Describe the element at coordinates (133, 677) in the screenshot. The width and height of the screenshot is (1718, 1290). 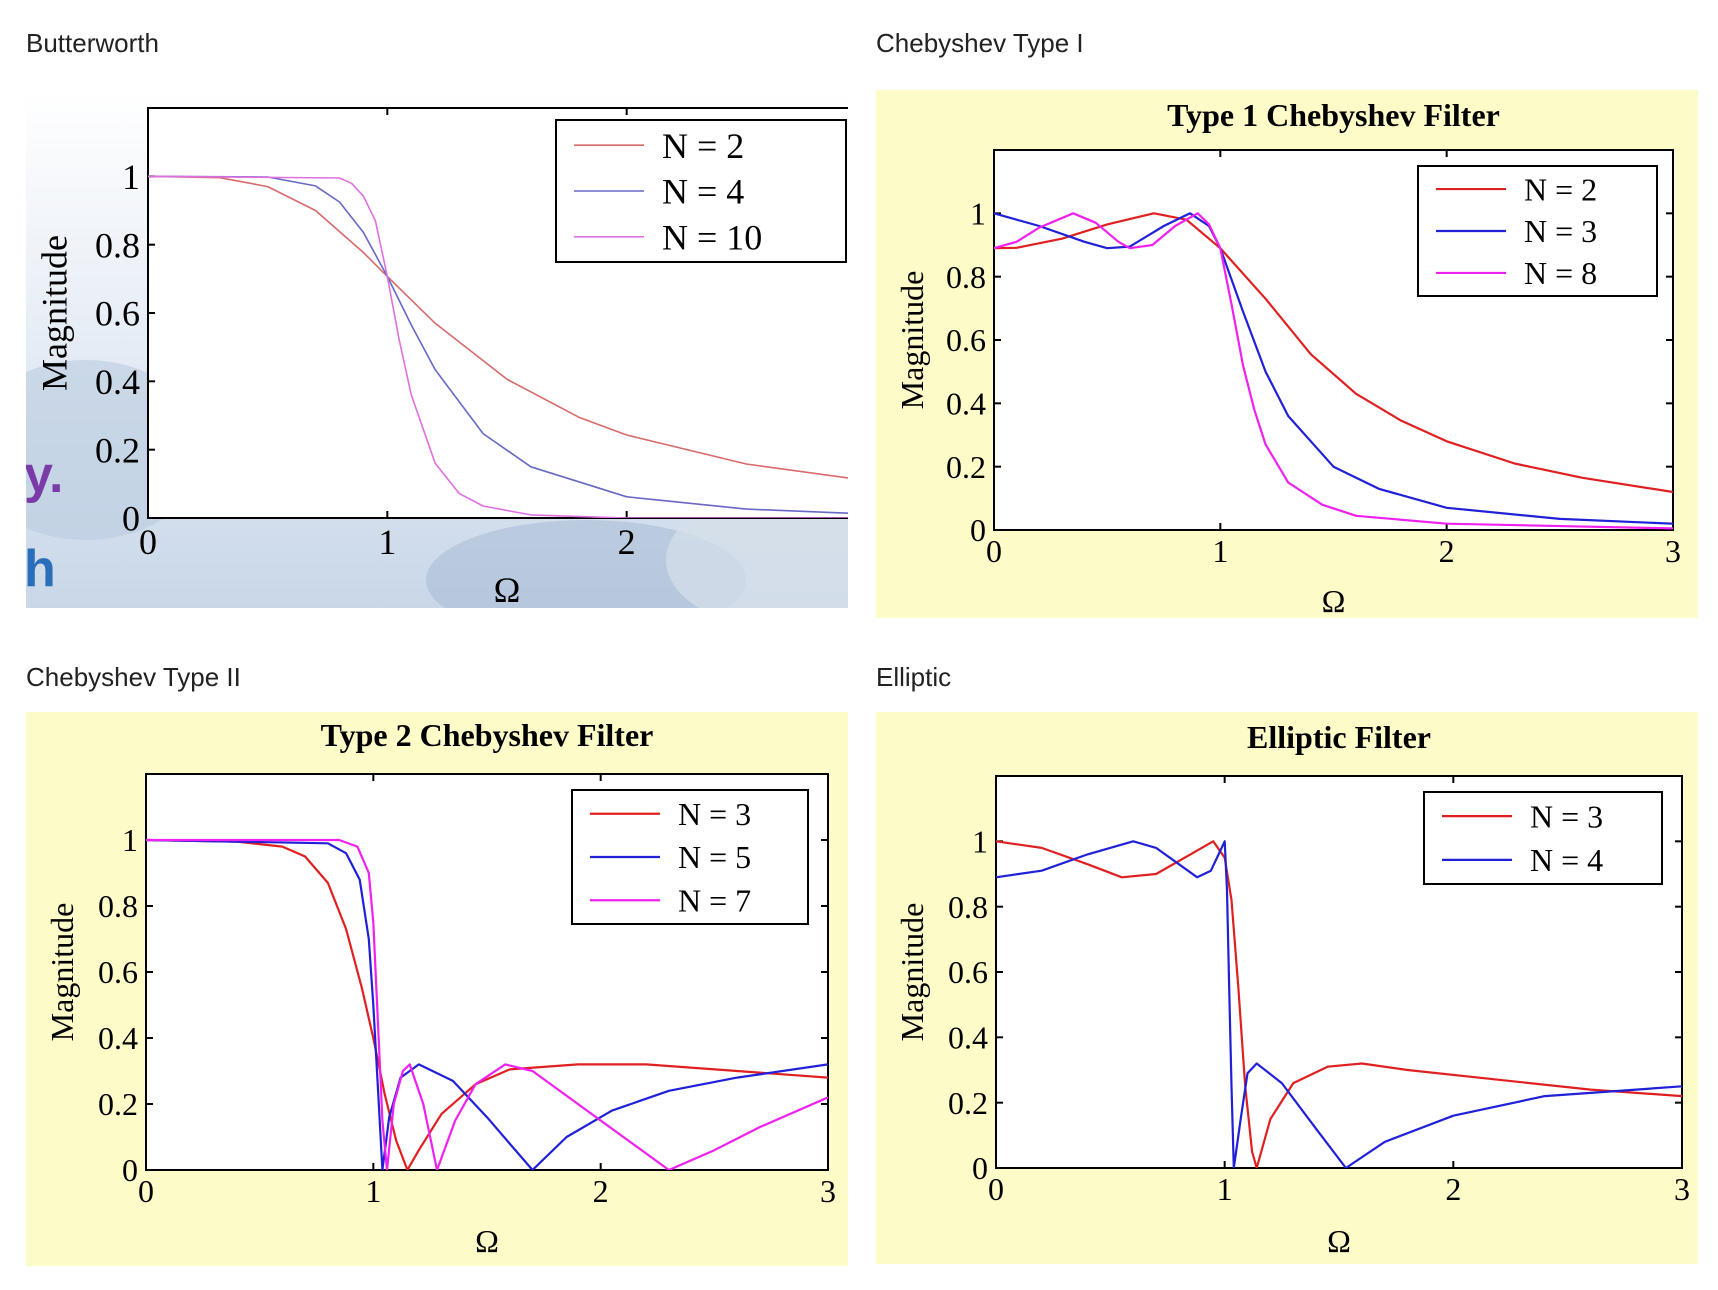
I see `caption-chebyshev-type-2: Chebyshev Type II` at that location.